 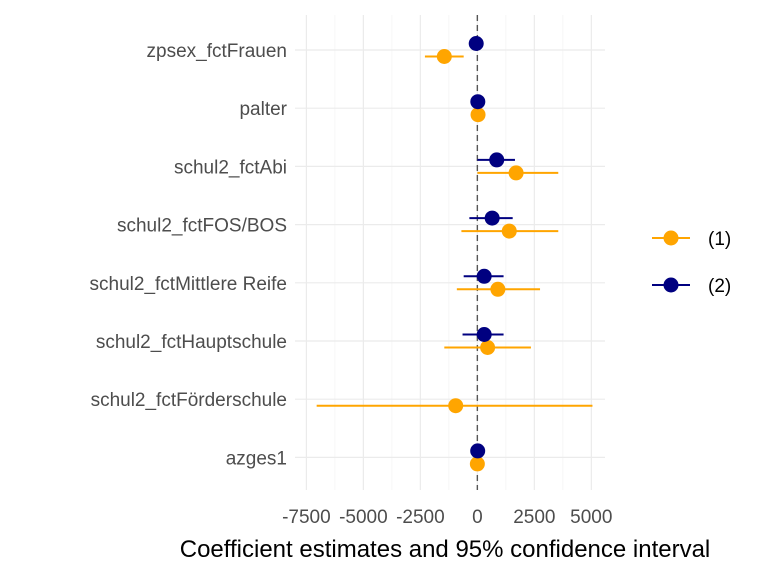 I want to click on y-tick-label: schul2_fctFörderschule, so click(x=189, y=400).